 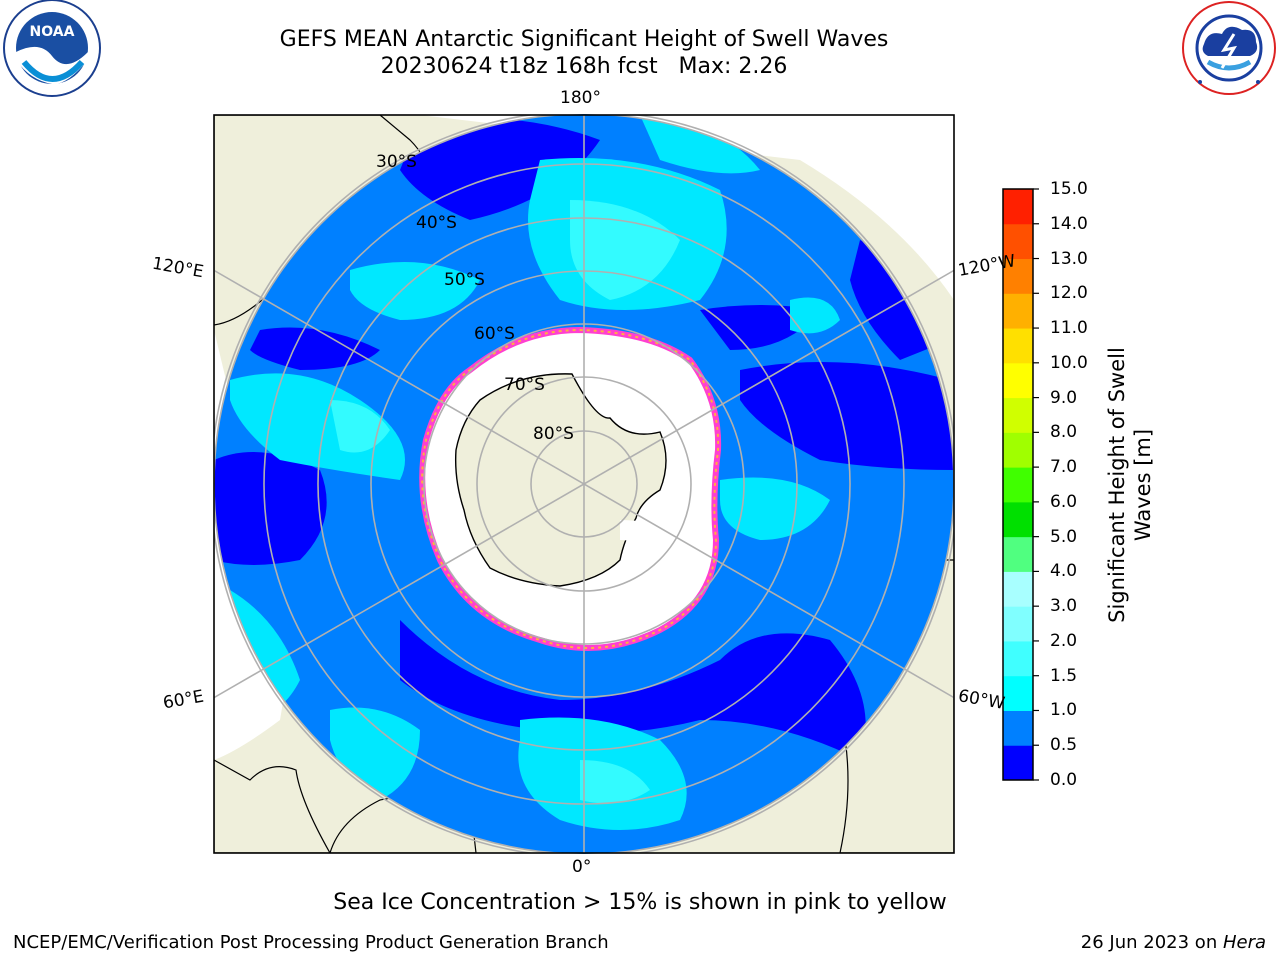 What do you see at coordinates (1069, 258) in the screenshot?
I see `colorbar-tick-label: 13.0` at bounding box center [1069, 258].